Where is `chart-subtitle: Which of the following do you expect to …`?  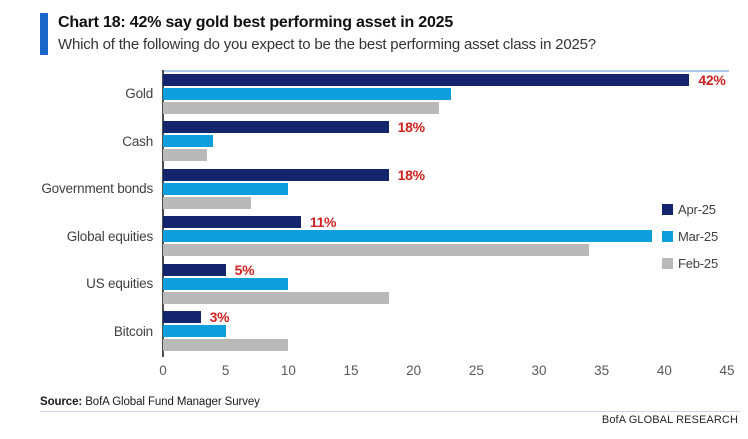
chart-subtitle: Which of the following do you expect to … is located at coordinates (327, 44).